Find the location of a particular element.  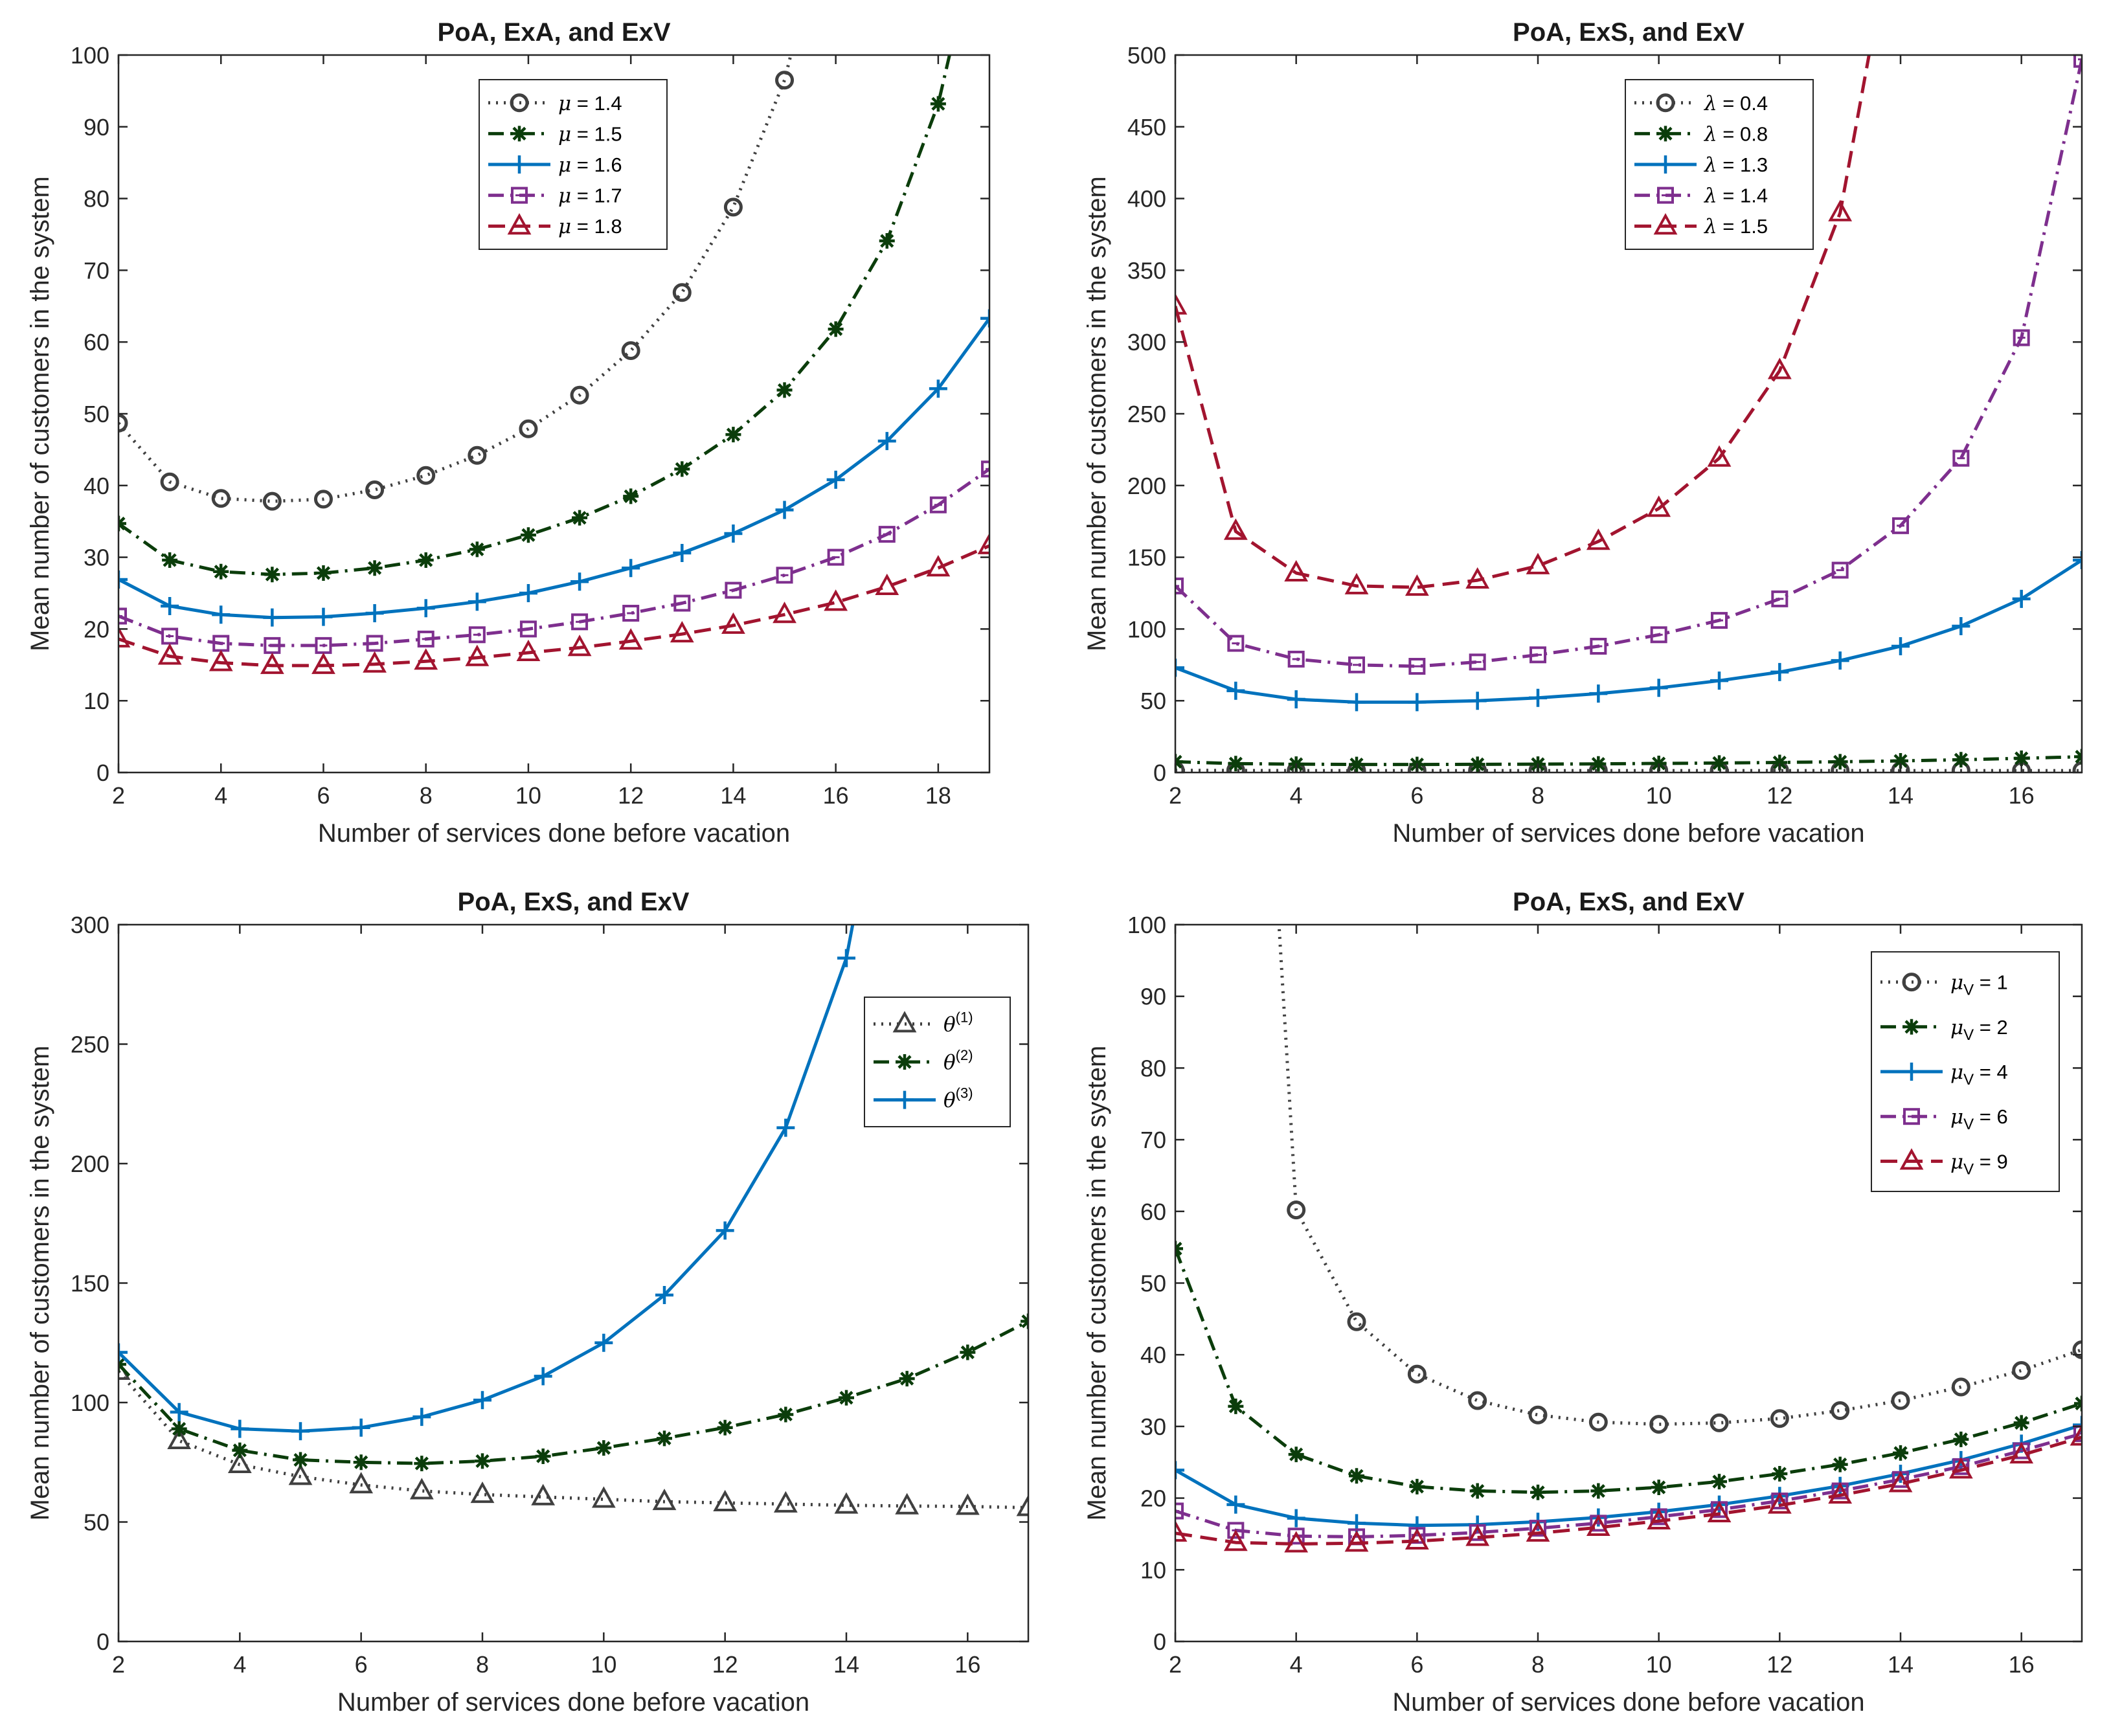

plot1-series-3-point-13-shape is located at coordinates (734, 533).